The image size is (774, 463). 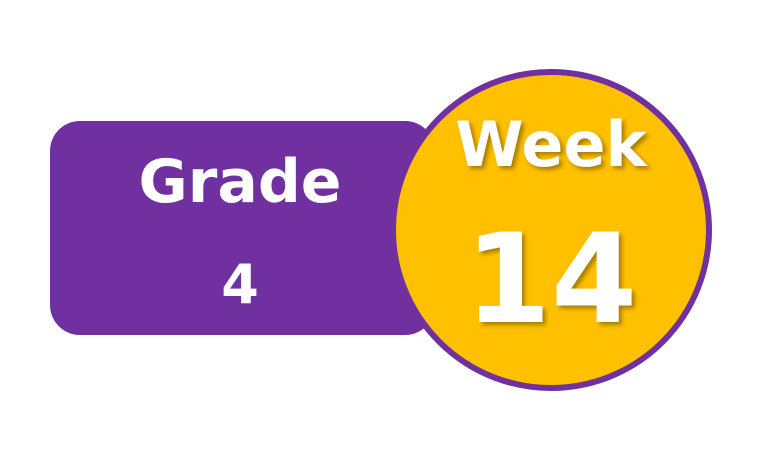 I want to click on grade-number: 4, so click(x=240, y=284).